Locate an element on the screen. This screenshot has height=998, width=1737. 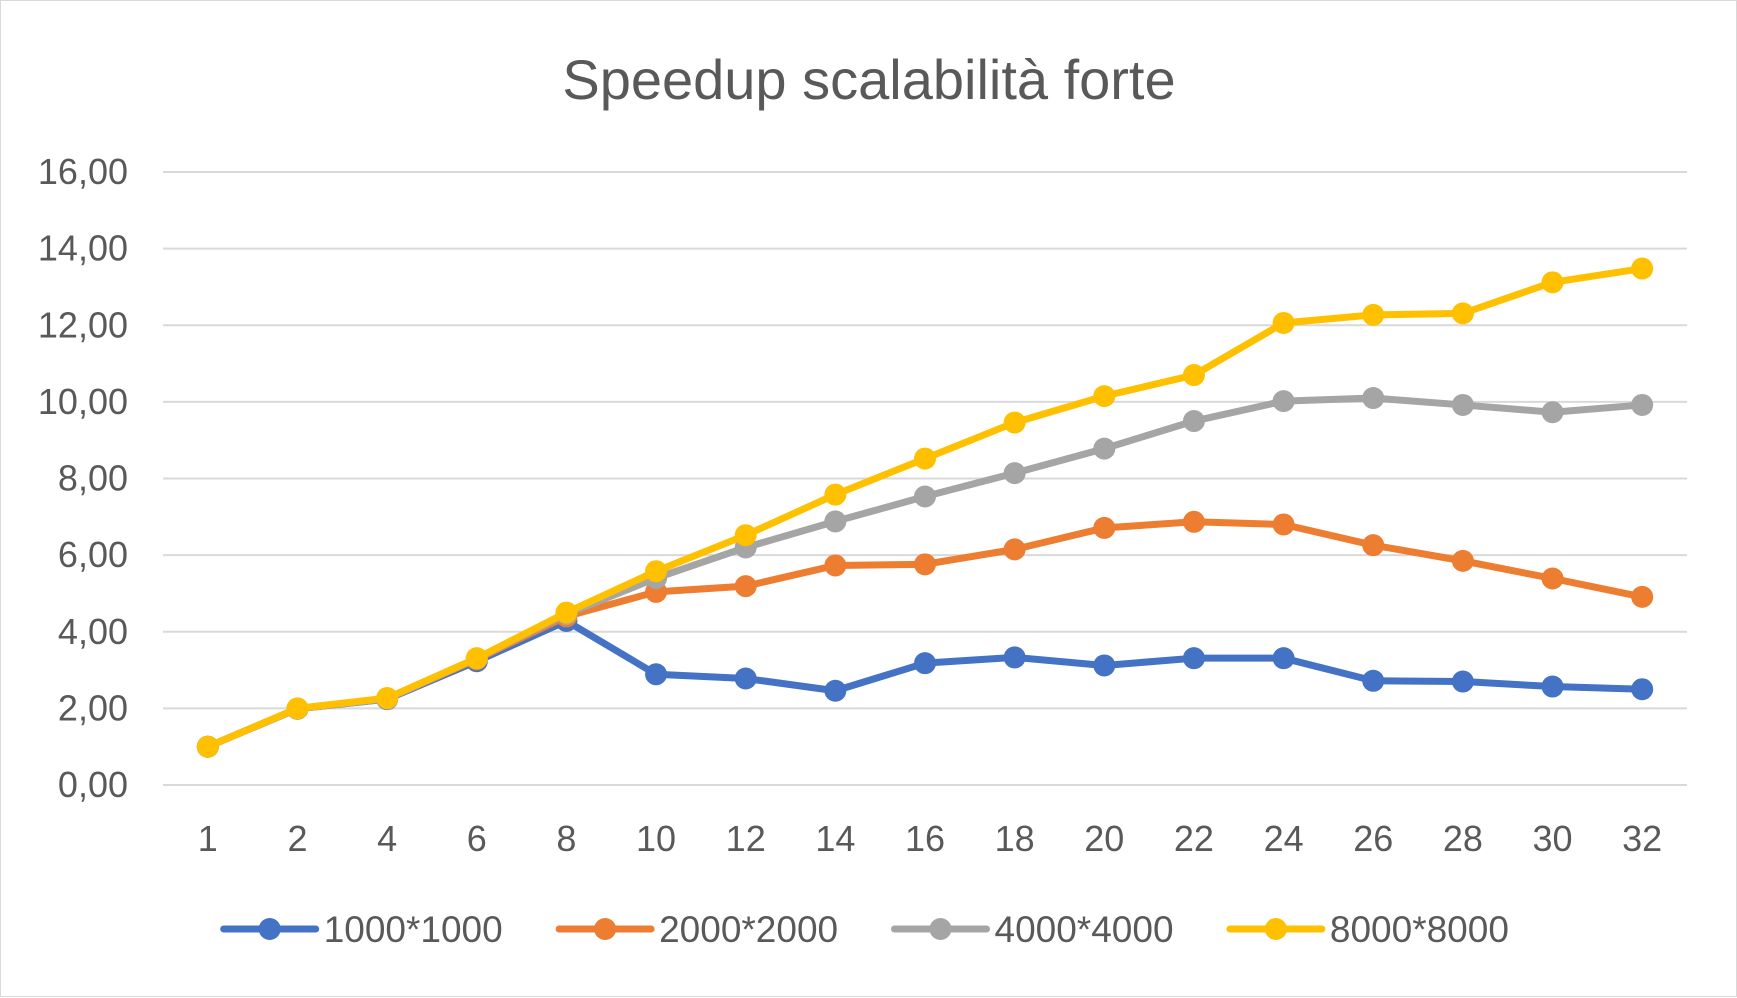
y-tick-label: 4,00 is located at coordinates (93, 631).